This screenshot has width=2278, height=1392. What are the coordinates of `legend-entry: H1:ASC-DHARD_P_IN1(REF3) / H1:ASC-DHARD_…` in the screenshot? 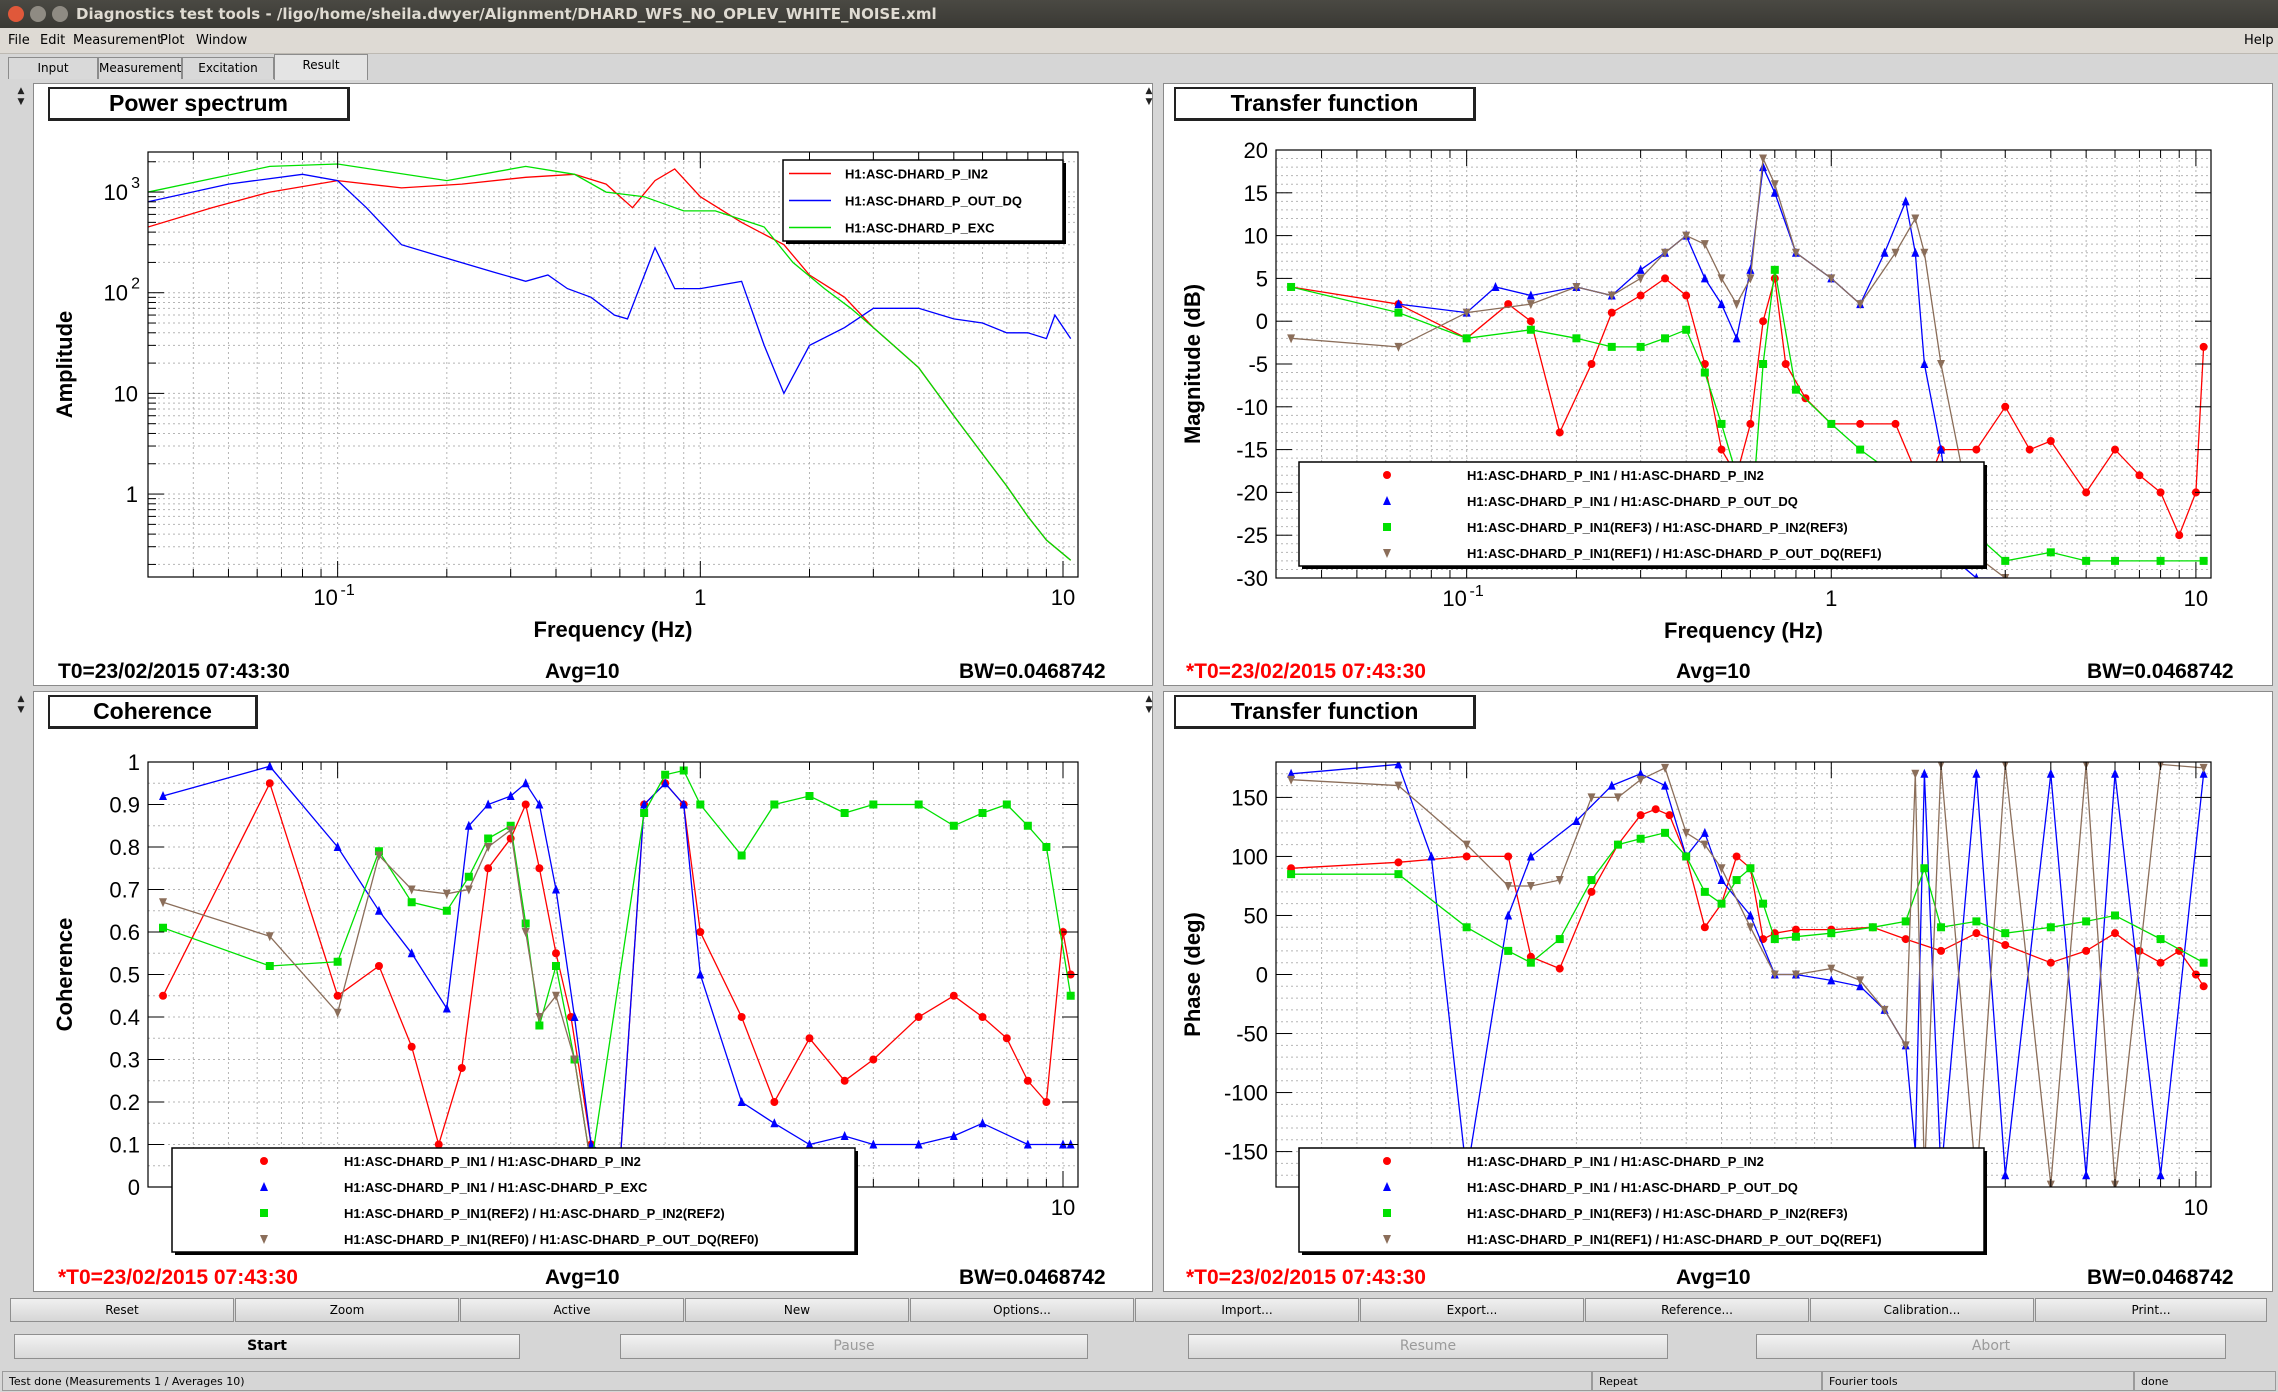 It's located at (1657, 1213).